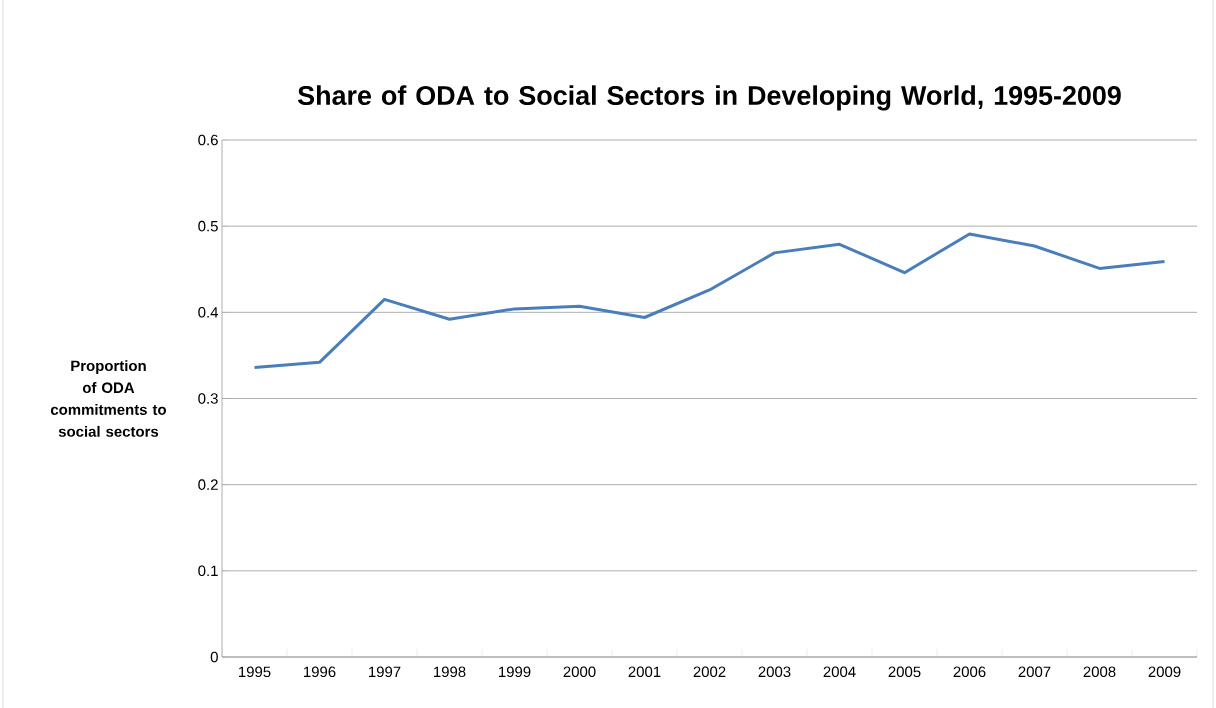  What do you see at coordinates (839, 672) in the screenshot?
I see `x-tick-label: 2004` at bounding box center [839, 672].